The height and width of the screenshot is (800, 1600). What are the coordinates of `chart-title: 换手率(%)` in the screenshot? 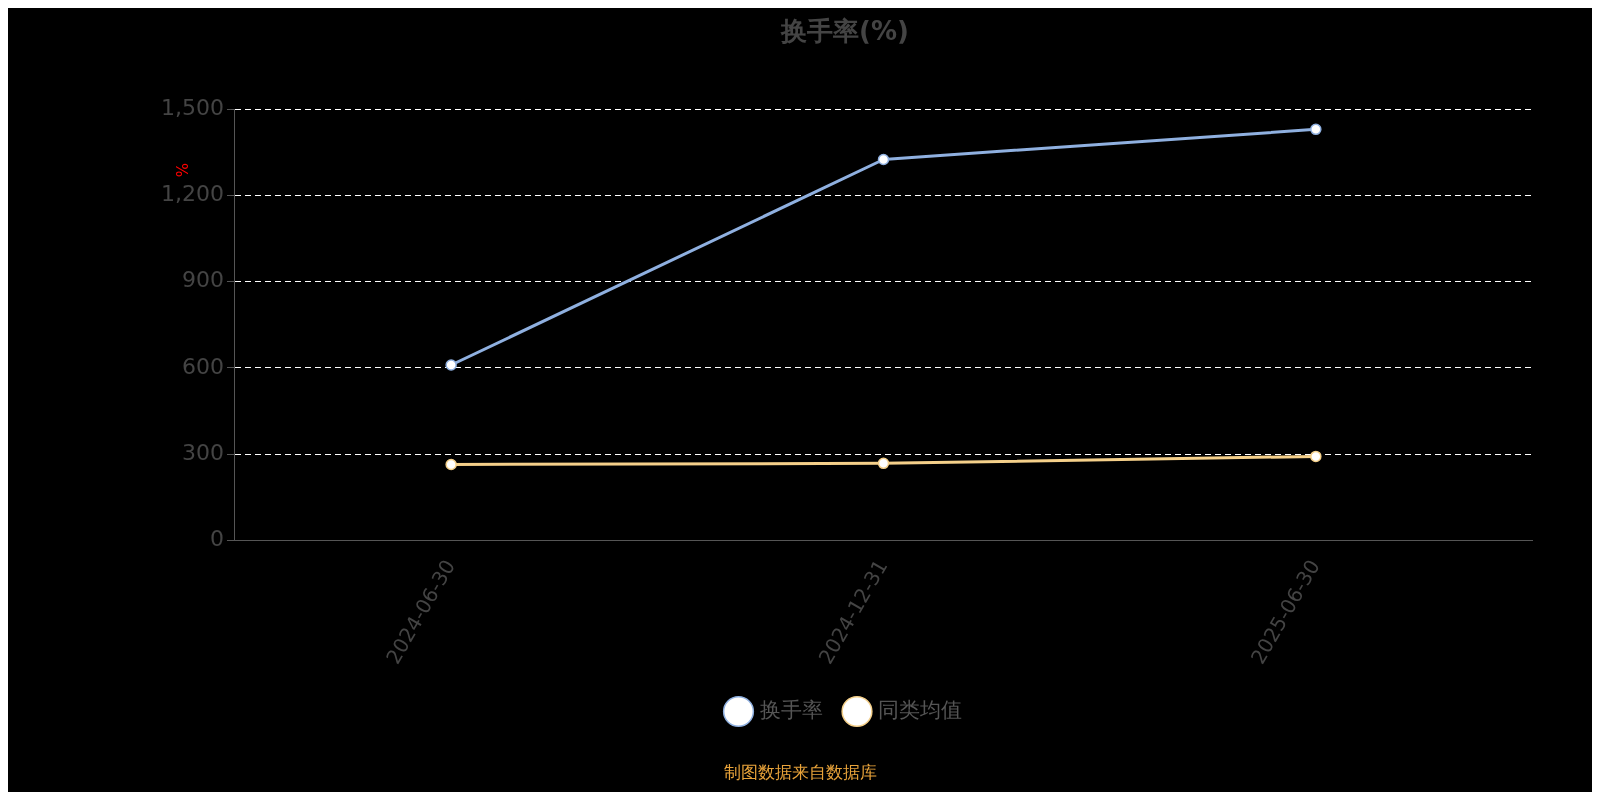 It's located at (844, 31).